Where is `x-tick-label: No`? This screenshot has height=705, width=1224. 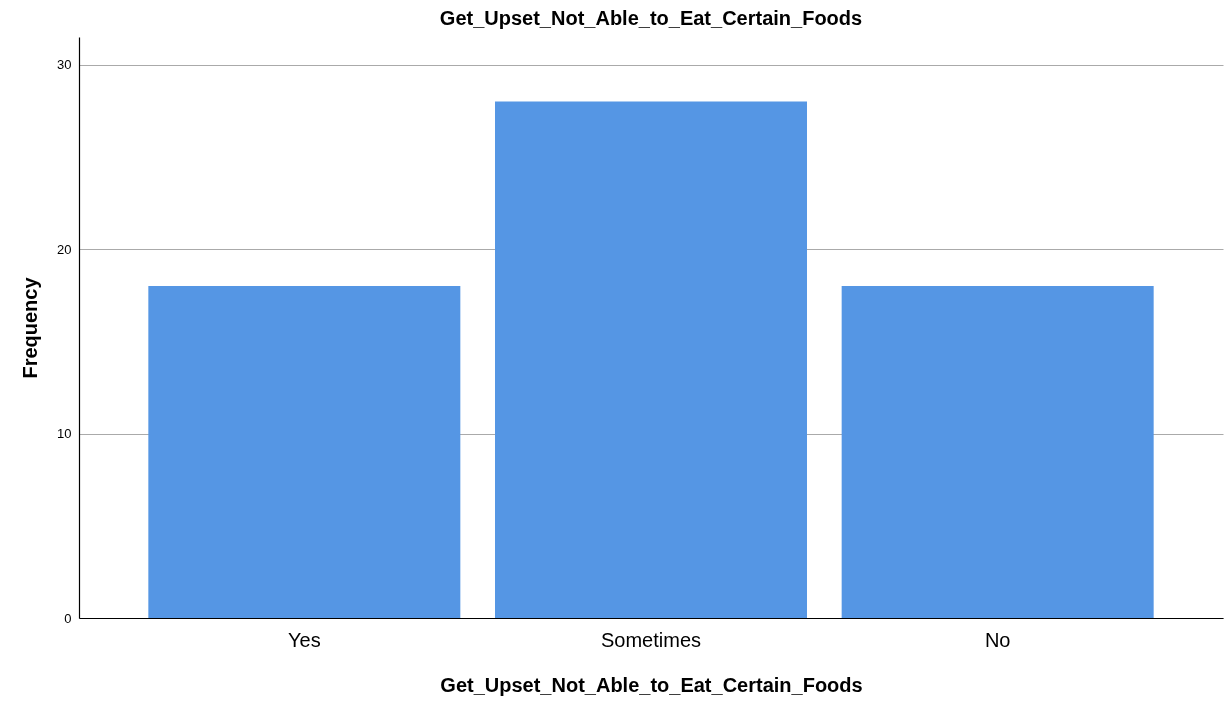
x-tick-label: No is located at coordinates (997, 639).